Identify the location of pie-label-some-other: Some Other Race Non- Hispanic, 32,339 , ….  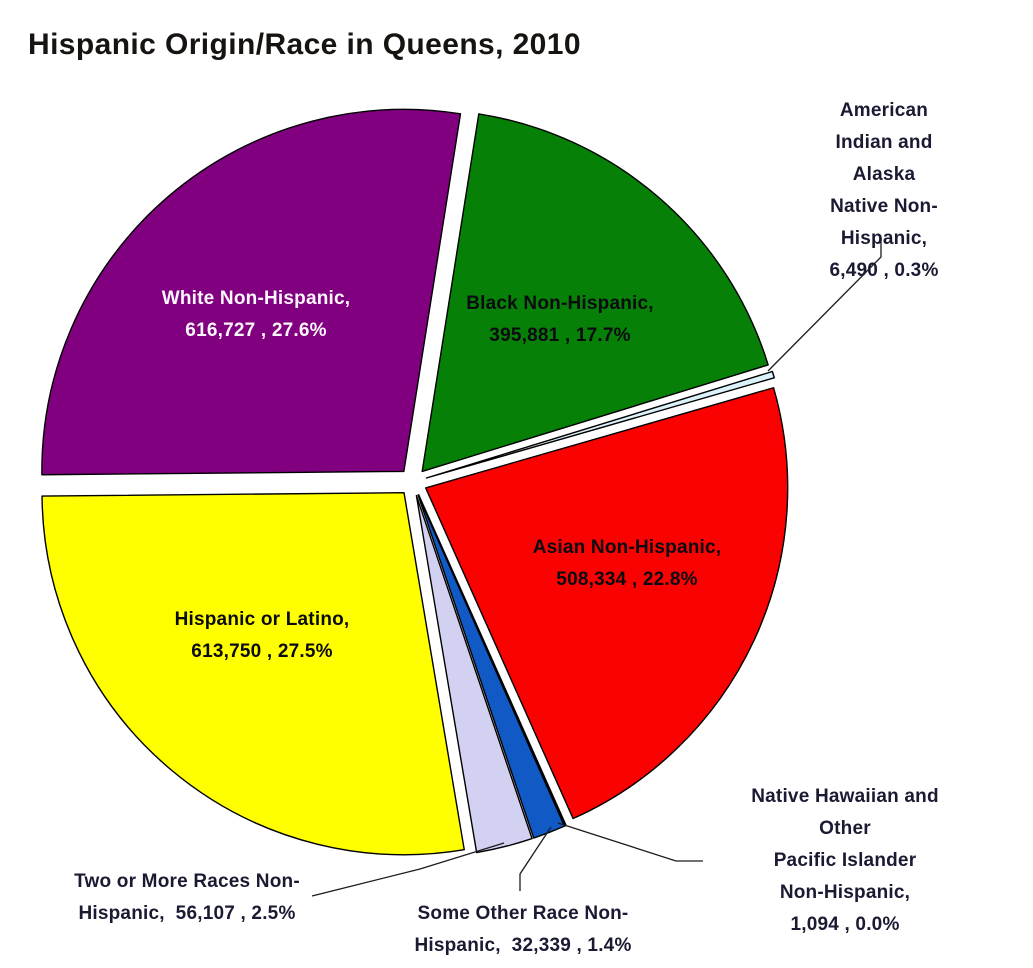
(523, 929).